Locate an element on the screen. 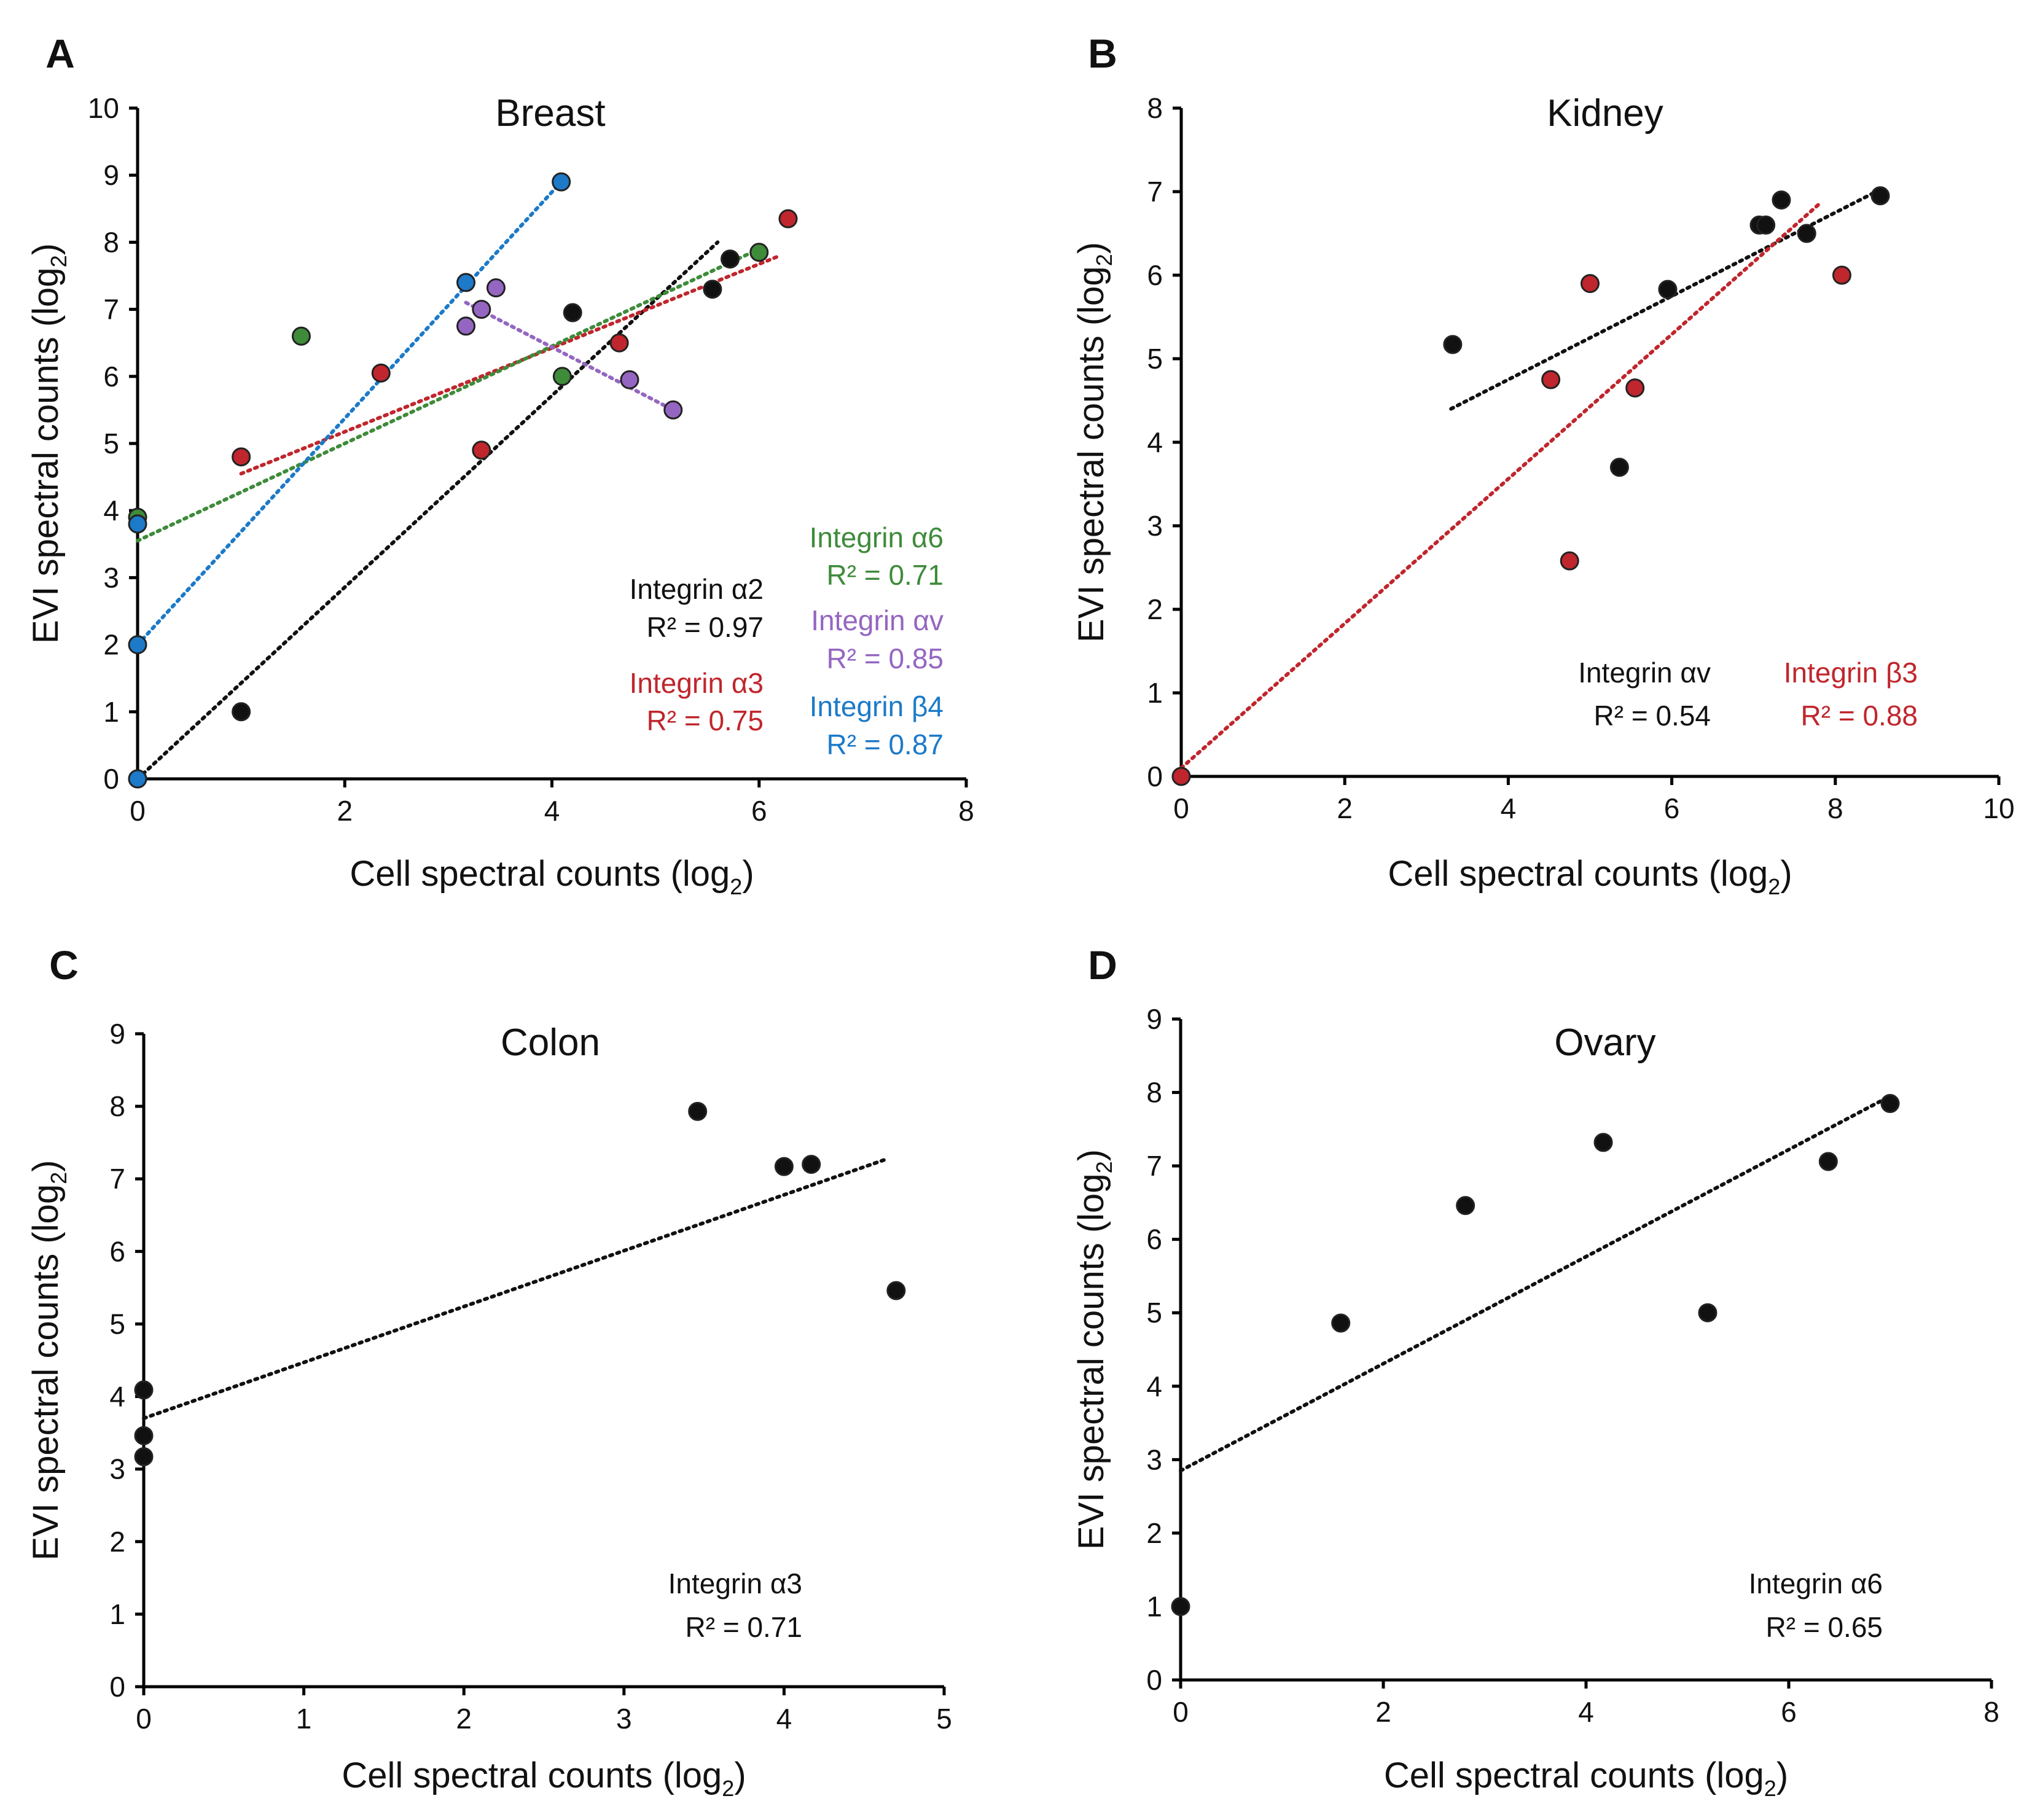  y-tick-label: 1 is located at coordinates (117, 1614).